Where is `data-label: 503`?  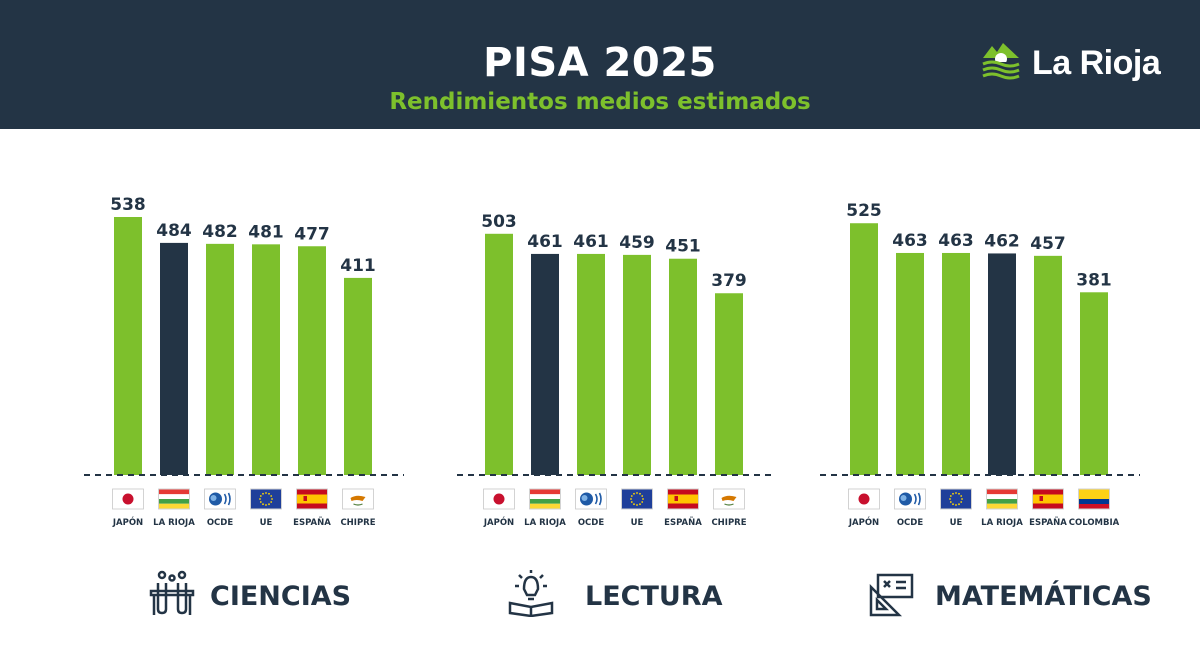
data-label: 503 is located at coordinates (499, 222).